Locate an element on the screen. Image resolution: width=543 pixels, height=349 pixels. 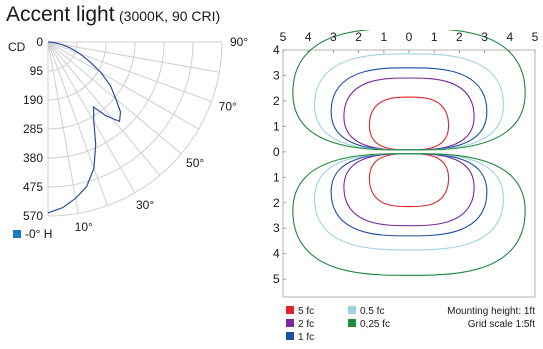
angle-label: 70° is located at coordinates (228, 106).